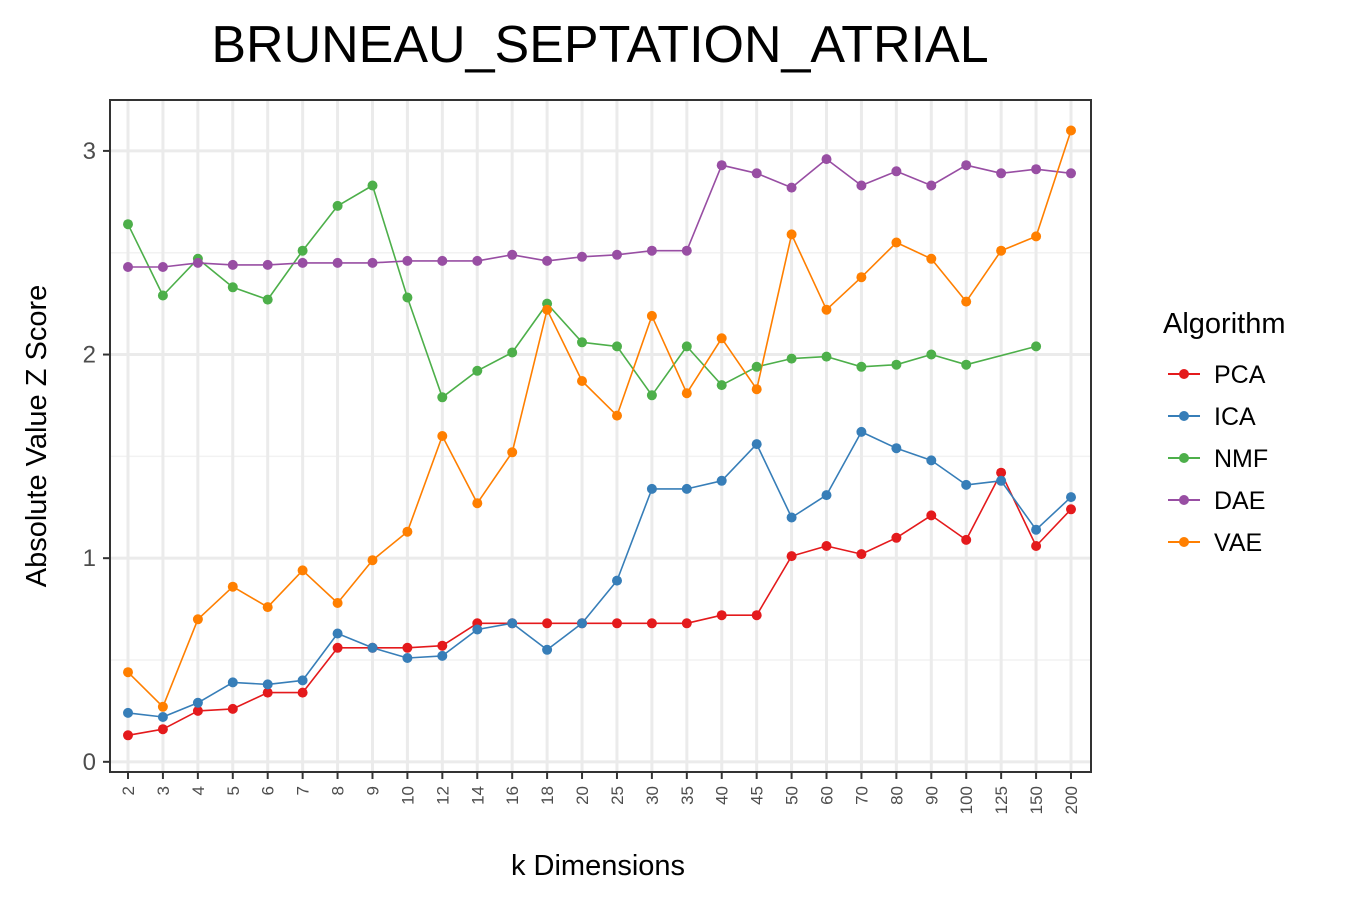 The height and width of the screenshot is (900, 1350). What do you see at coordinates (1241, 459) in the screenshot?
I see `legend-label-nmf: NMF` at bounding box center [1241, 459].